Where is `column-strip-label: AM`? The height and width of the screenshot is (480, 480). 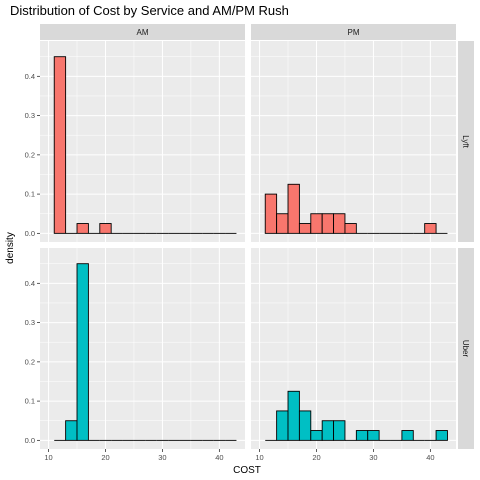 column-strip-label: AM is located at coordinates (143, 32).